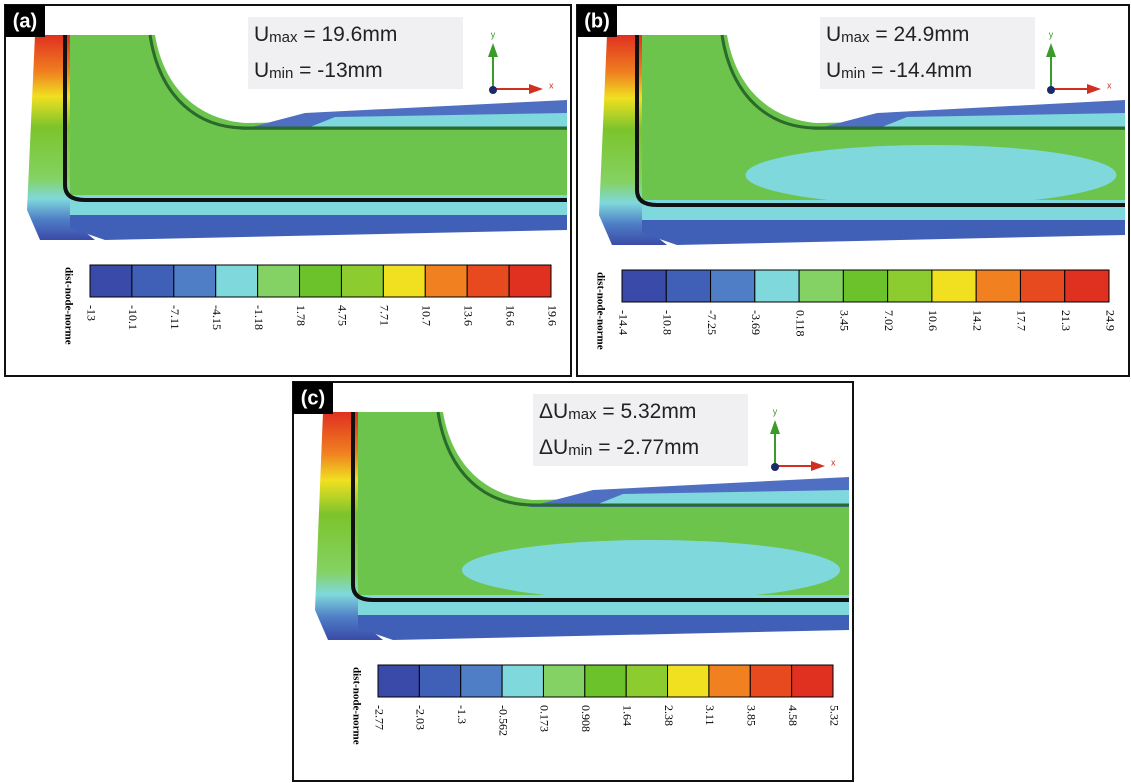 The image size is (1131, 783). What do you see at coordinates (933, 320) in the screenshot?
I see `colorbar-tick: 10.6` at bounding box center [933, 320].